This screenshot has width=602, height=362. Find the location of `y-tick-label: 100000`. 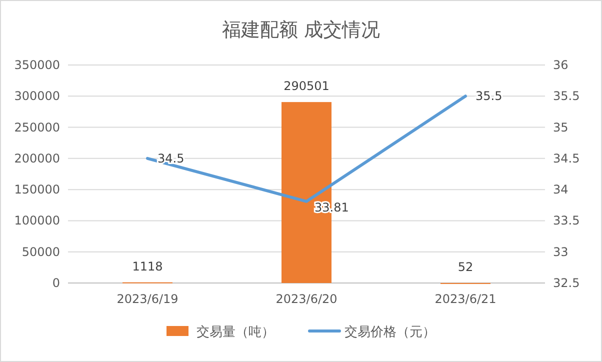

y-tick-label: 100000 is located at coordinates (37, 221).